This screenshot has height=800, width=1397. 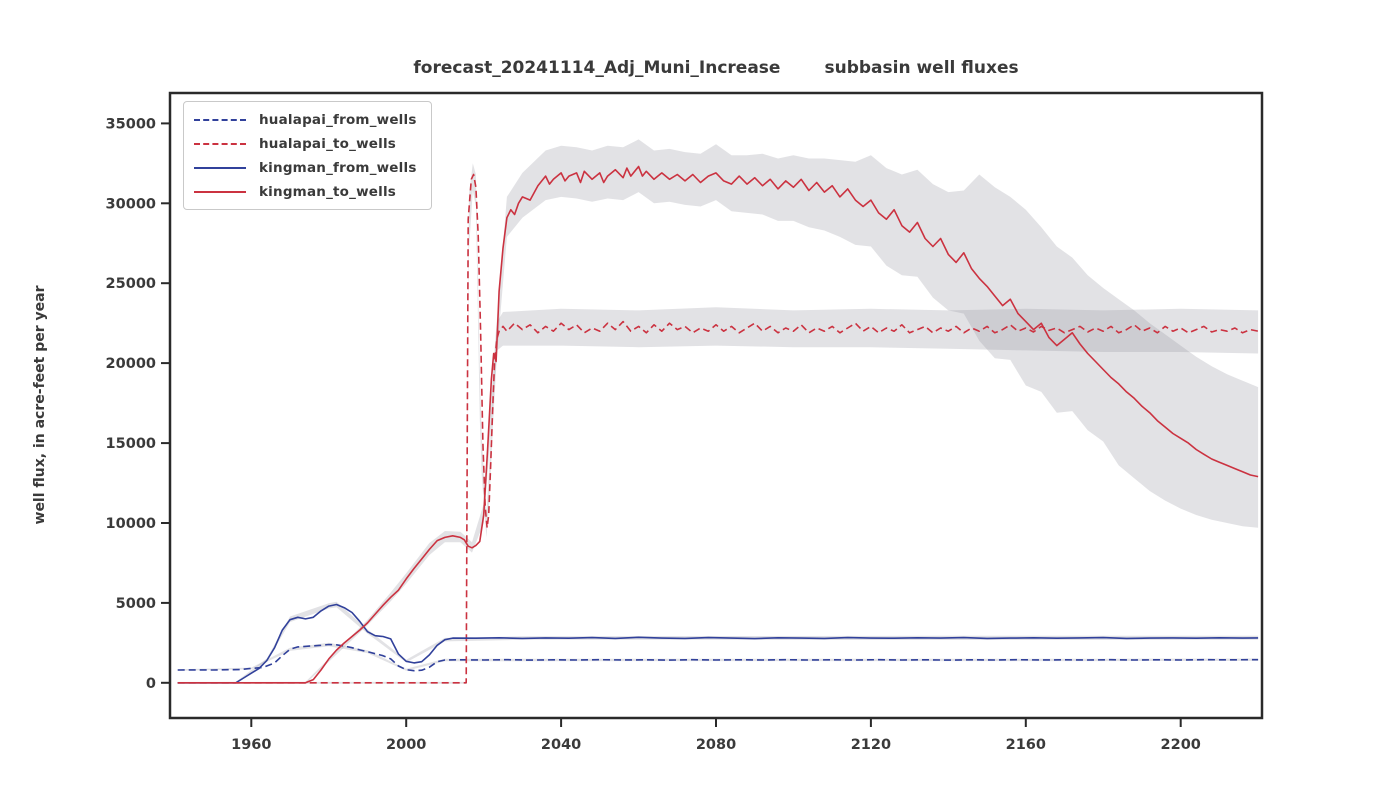 What do you see at coordinates (328, 191) in the screenshot?
I see `legend-label: kingman_to_wells` at bounding box center [328, 191].